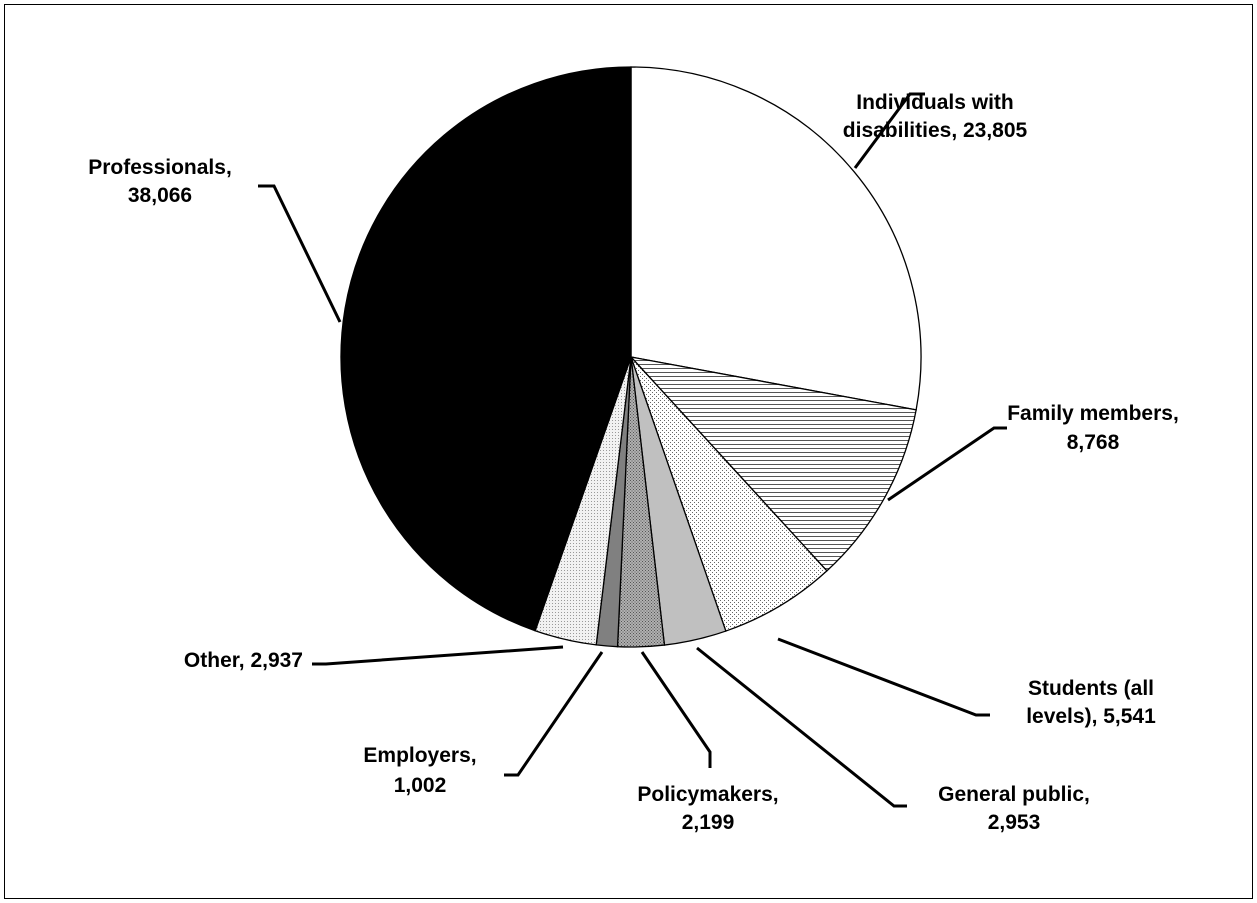 The width and height of the screenshot is (1257, 903). What do you see at coordinates (708, 822) in the screenshot?
I see `slice-value-policymakers: 2,199` at bounding box center [708, 822].